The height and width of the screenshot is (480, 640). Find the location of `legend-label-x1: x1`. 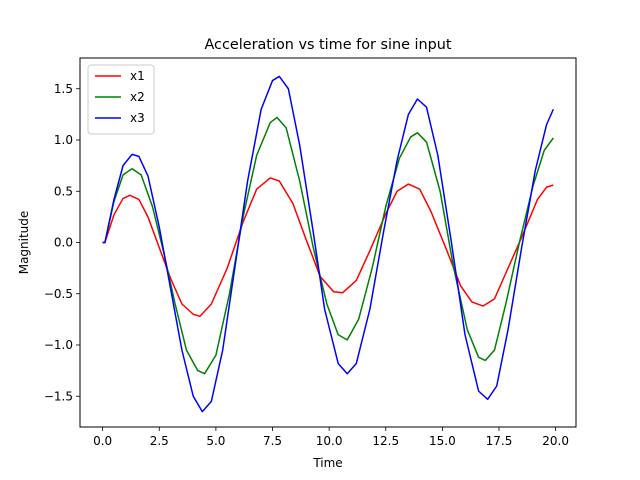

legend-label-x1: x1 is located at coordinates (137, 76).